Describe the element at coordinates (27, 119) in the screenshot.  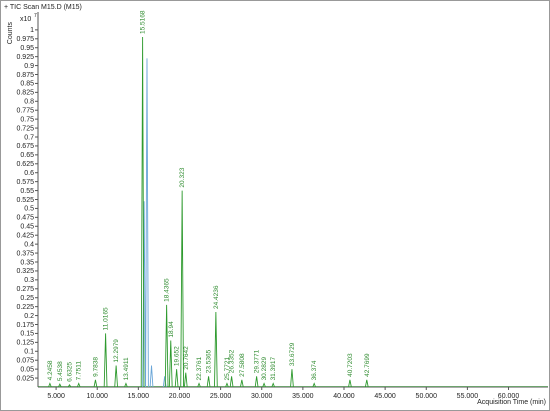
I see `y-tick-label: 0.75` at that location.